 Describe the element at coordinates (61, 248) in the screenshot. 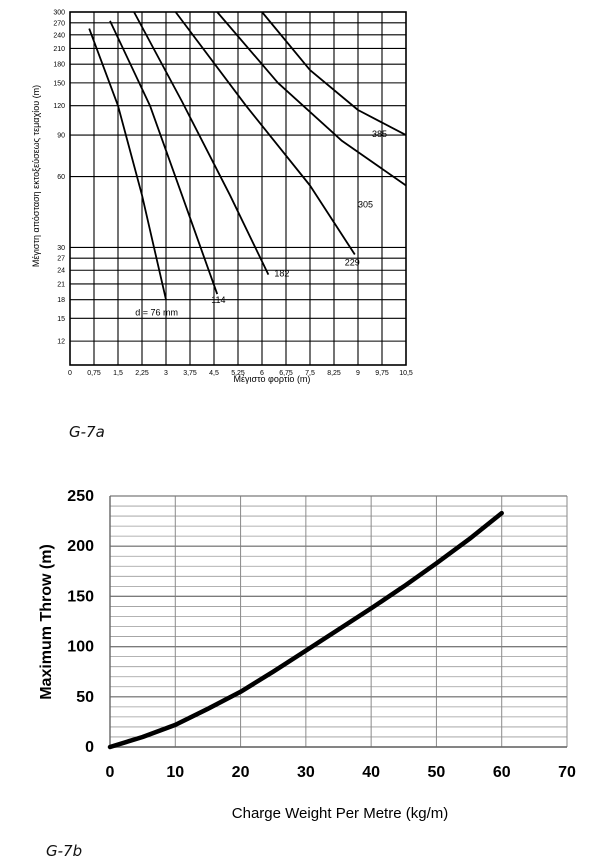

I see `y-tick-label: 30` at that location.